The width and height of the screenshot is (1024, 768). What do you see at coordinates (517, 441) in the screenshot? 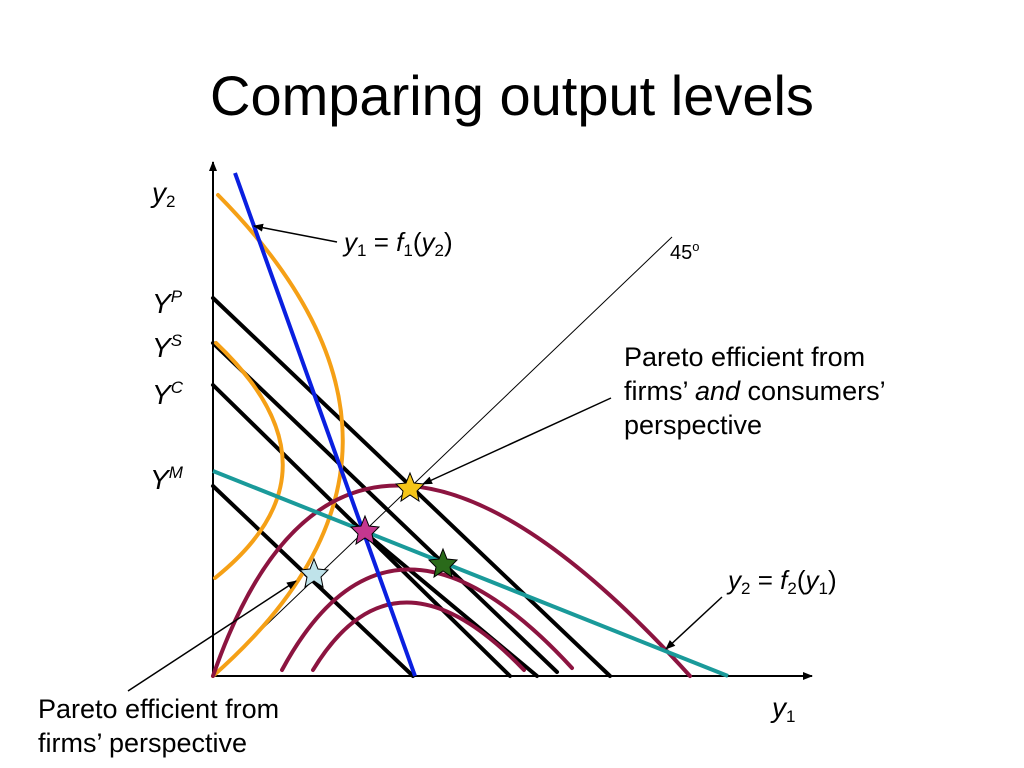
I see `both-pointer-arrow` at bounding box center [517, 441].